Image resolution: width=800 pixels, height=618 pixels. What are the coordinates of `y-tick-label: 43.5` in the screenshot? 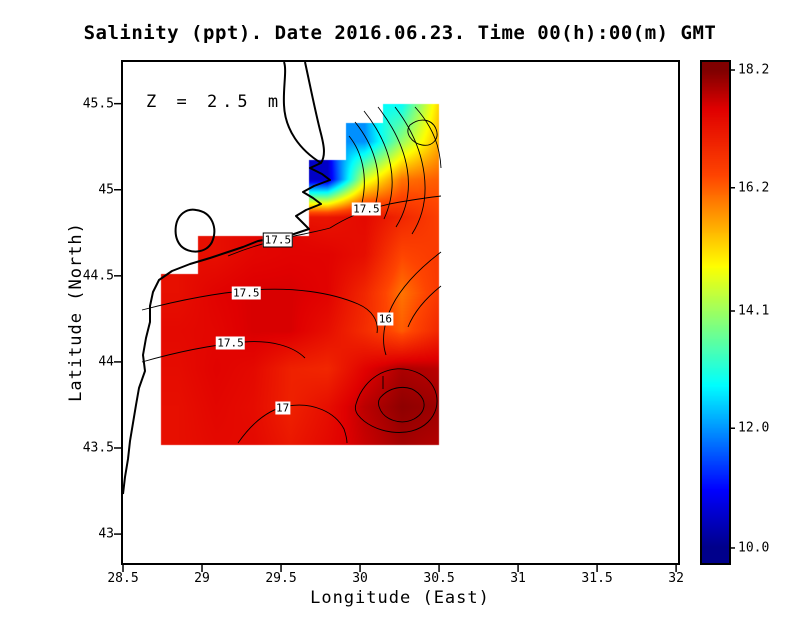 It's located at (98, 448).